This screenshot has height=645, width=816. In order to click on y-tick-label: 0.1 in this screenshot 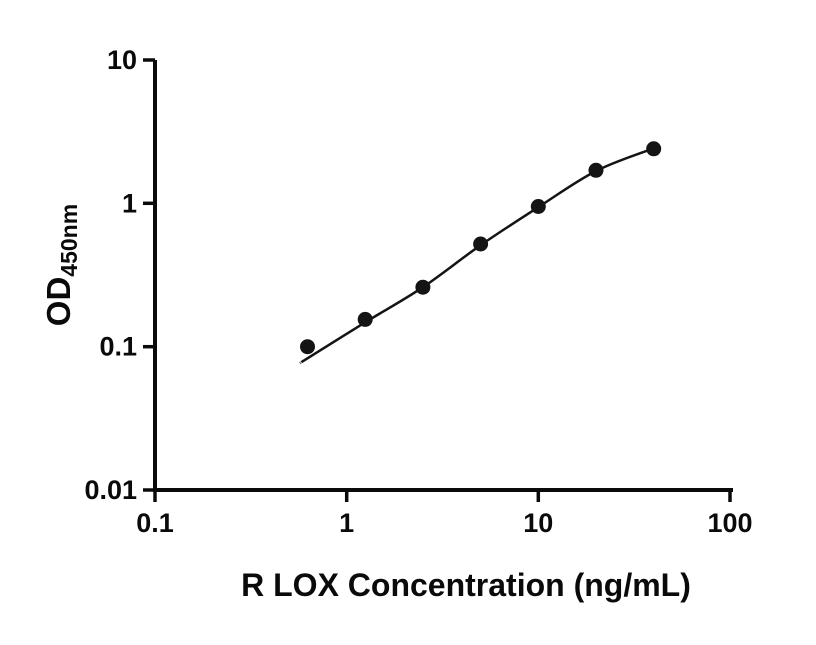, I will do `click(118, 347)`.